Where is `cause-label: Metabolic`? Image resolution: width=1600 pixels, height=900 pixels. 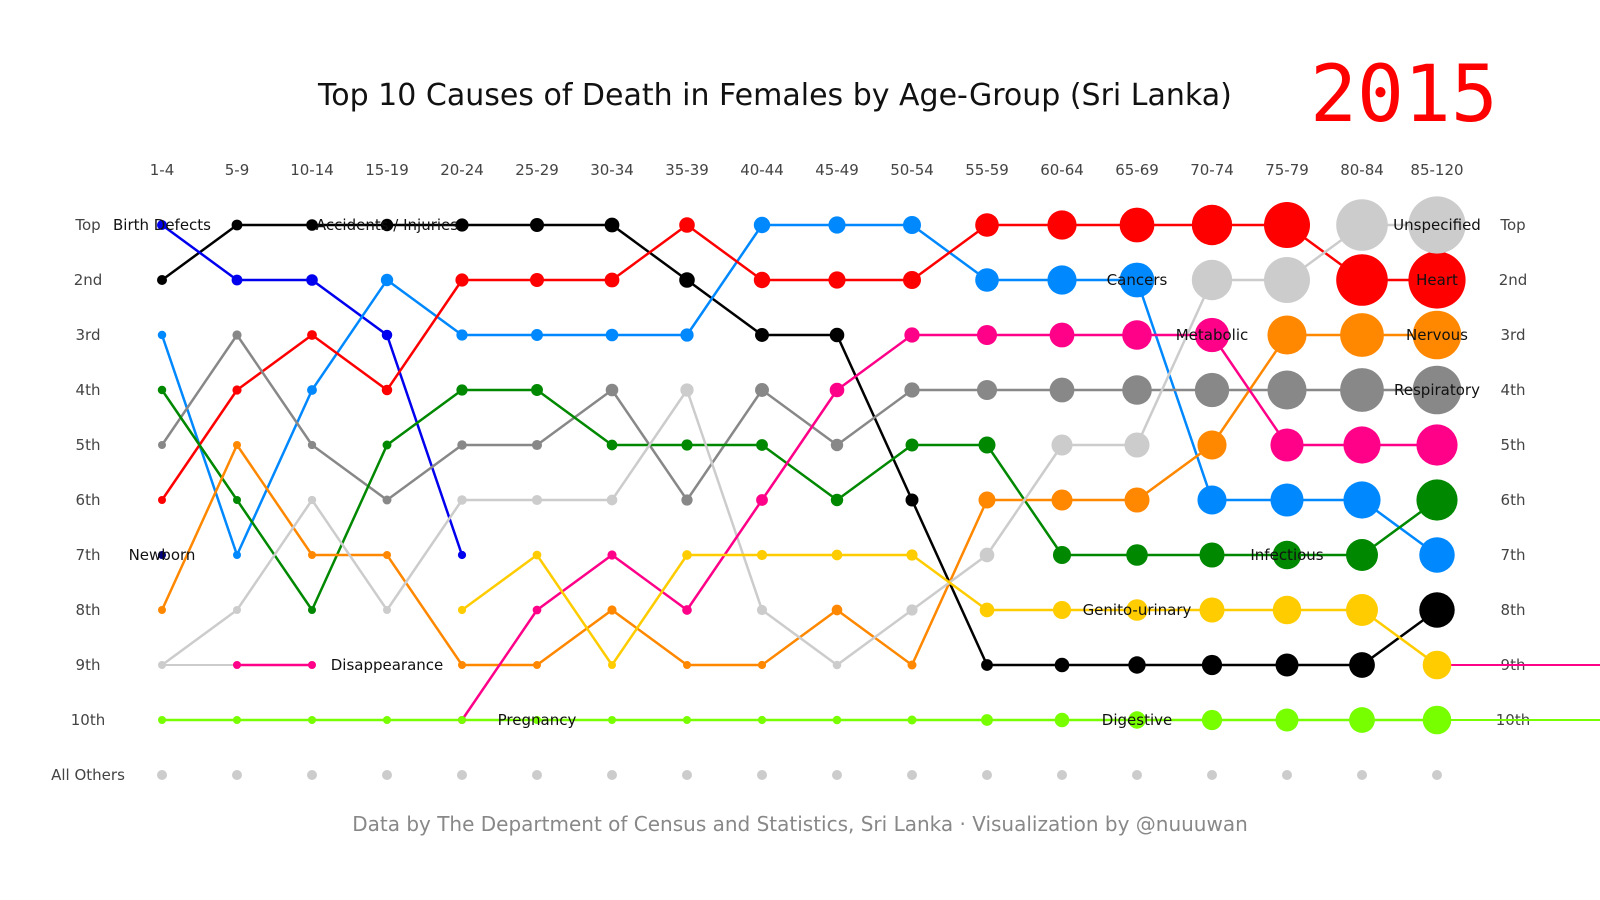
cause-label: Metabolic is located at coordinates (1212, 335).